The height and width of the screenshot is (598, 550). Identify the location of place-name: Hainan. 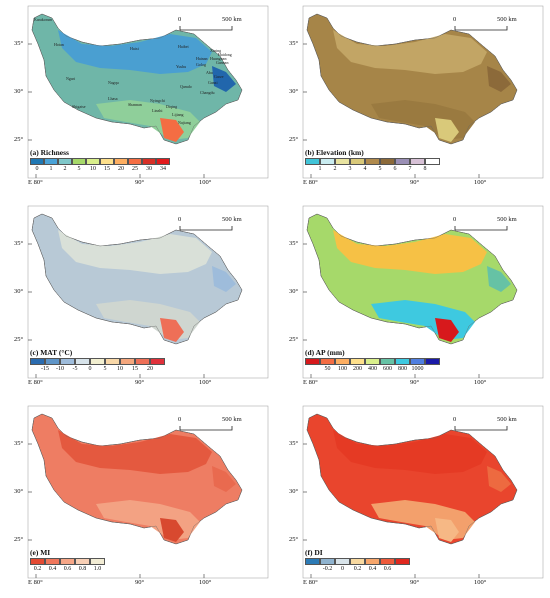
(202, 58).